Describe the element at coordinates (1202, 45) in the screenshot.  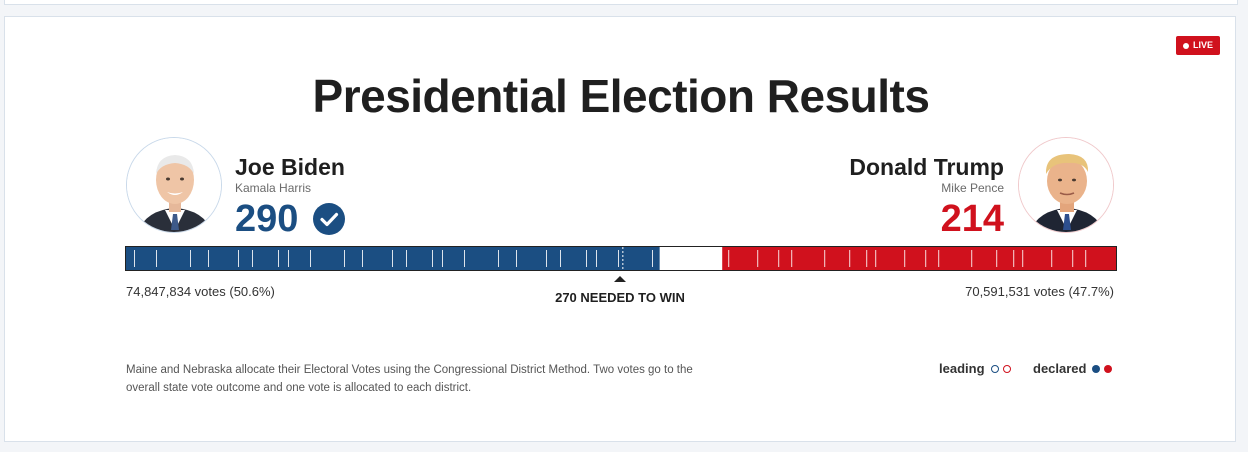
I see `live-label: LIVE` at that location.